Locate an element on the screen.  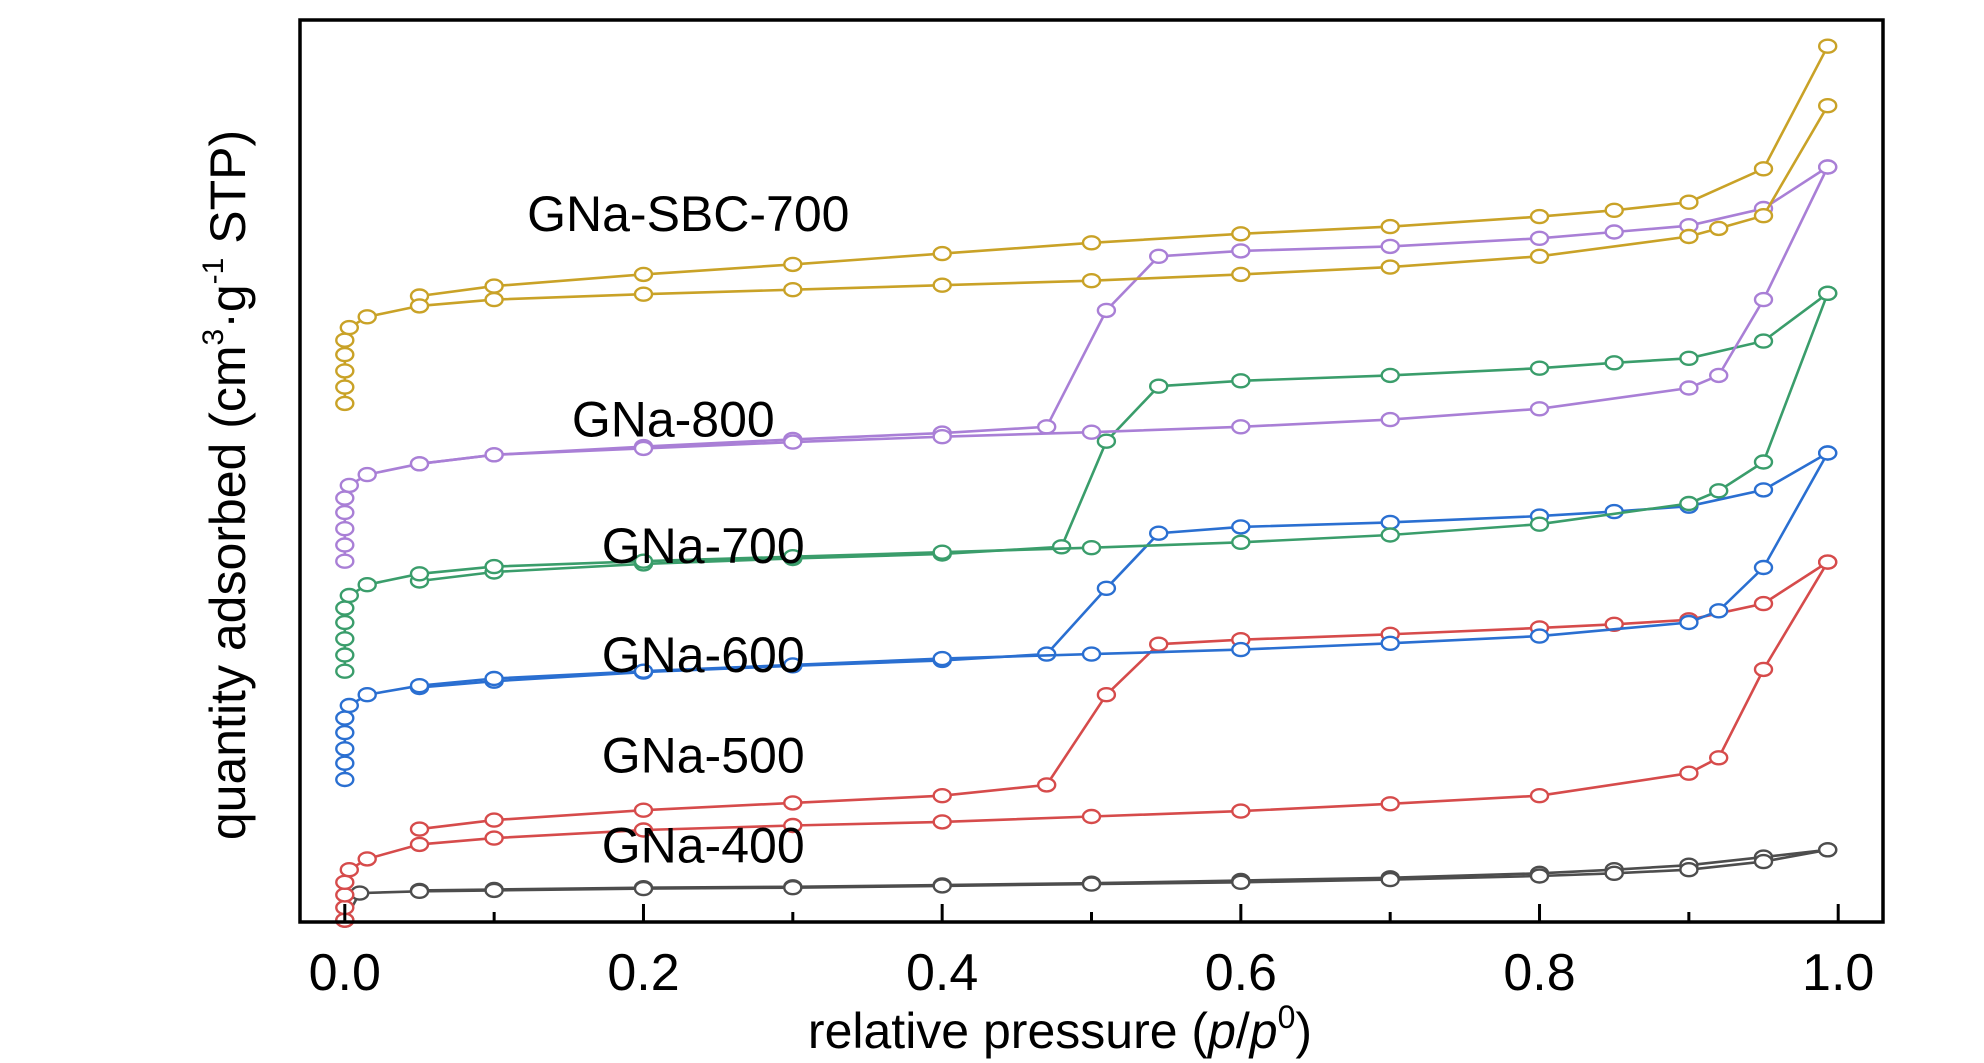
x-tick-label: 0.6 is located at coordinates (1241, 973).